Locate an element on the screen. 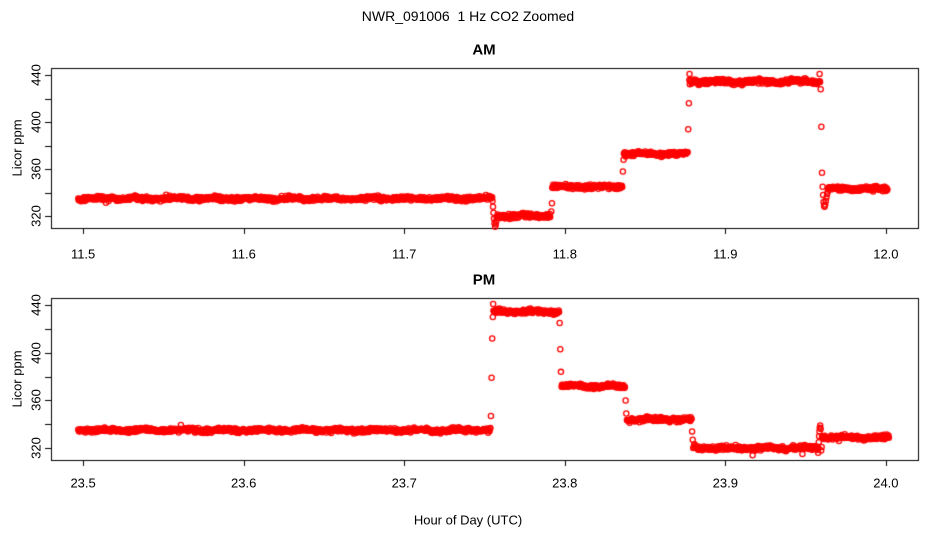  pm-x-tick-label: 24.0 is located at coordinates (886, 483).